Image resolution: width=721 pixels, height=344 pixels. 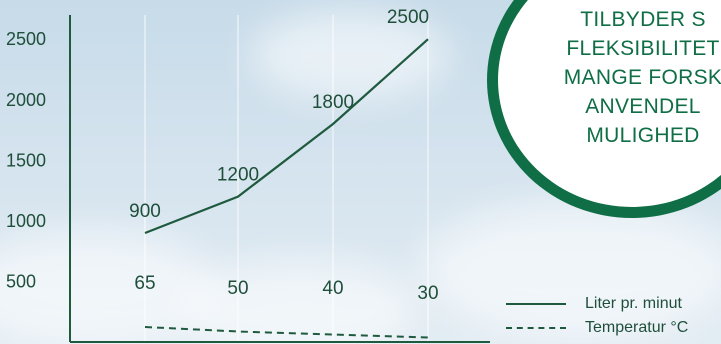 What do you see at coordinates (286, 332) in the screenshot?
I see `series-line-temperature` at bounding box center [286, 332].